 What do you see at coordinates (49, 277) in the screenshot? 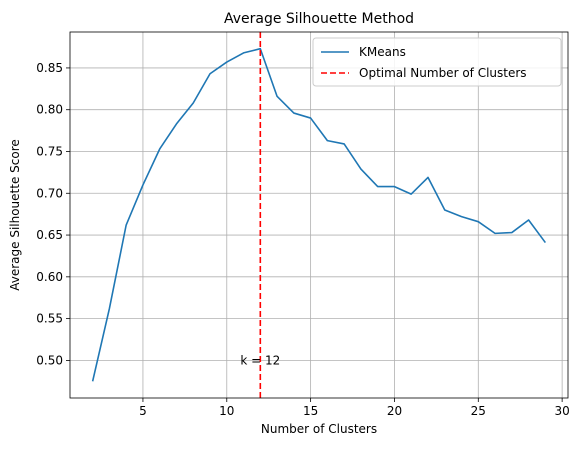
I see `y-tick-label: 0.60` at bounding box center [49, 277].